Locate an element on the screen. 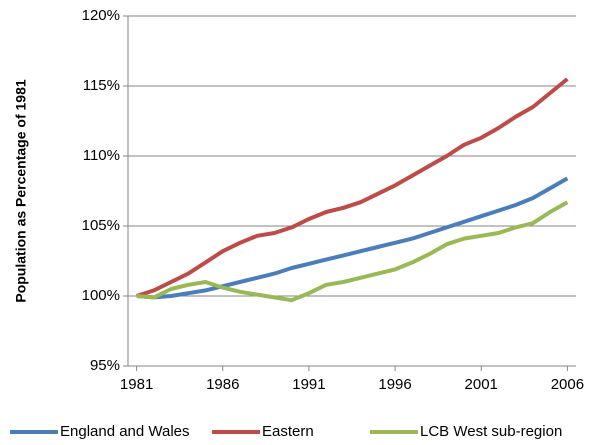 This screenshot has height=445, width=614. x-tick-label: 1991 is located at coordinates (308, 384).